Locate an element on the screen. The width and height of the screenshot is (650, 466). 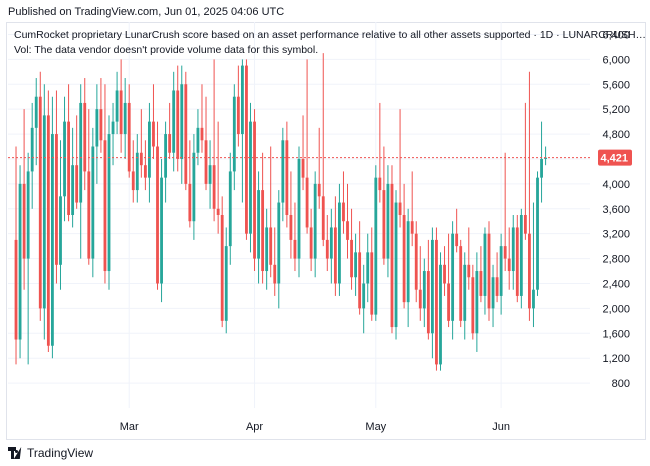
last-price-box is located at coordinates (615, 157).